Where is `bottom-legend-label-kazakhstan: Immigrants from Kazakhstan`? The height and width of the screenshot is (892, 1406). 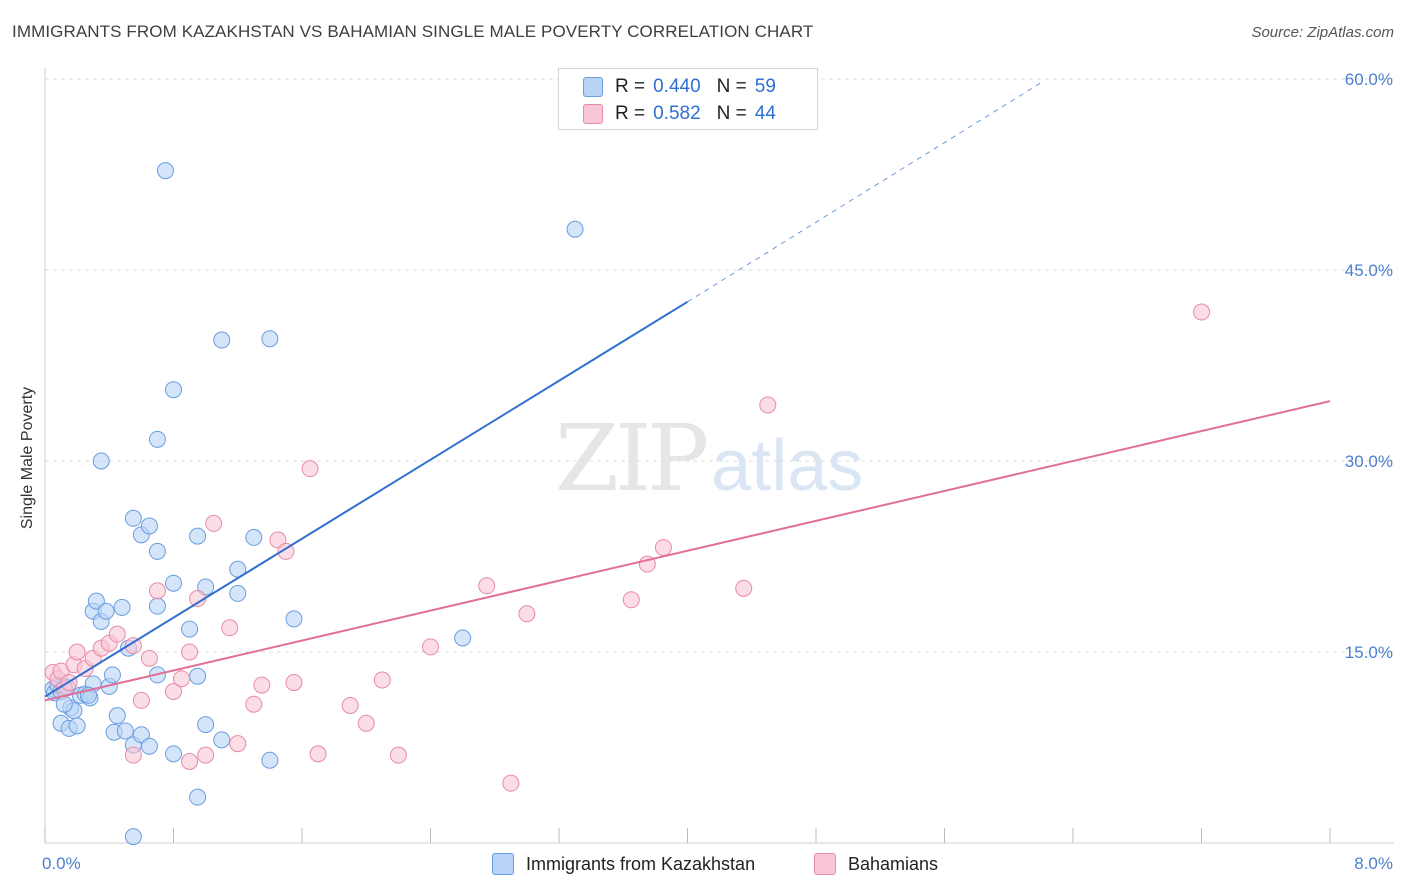 bottom-legend-label-kazakhstan: Immigrants from Kazakhstan is located at coordinates (641, 863).